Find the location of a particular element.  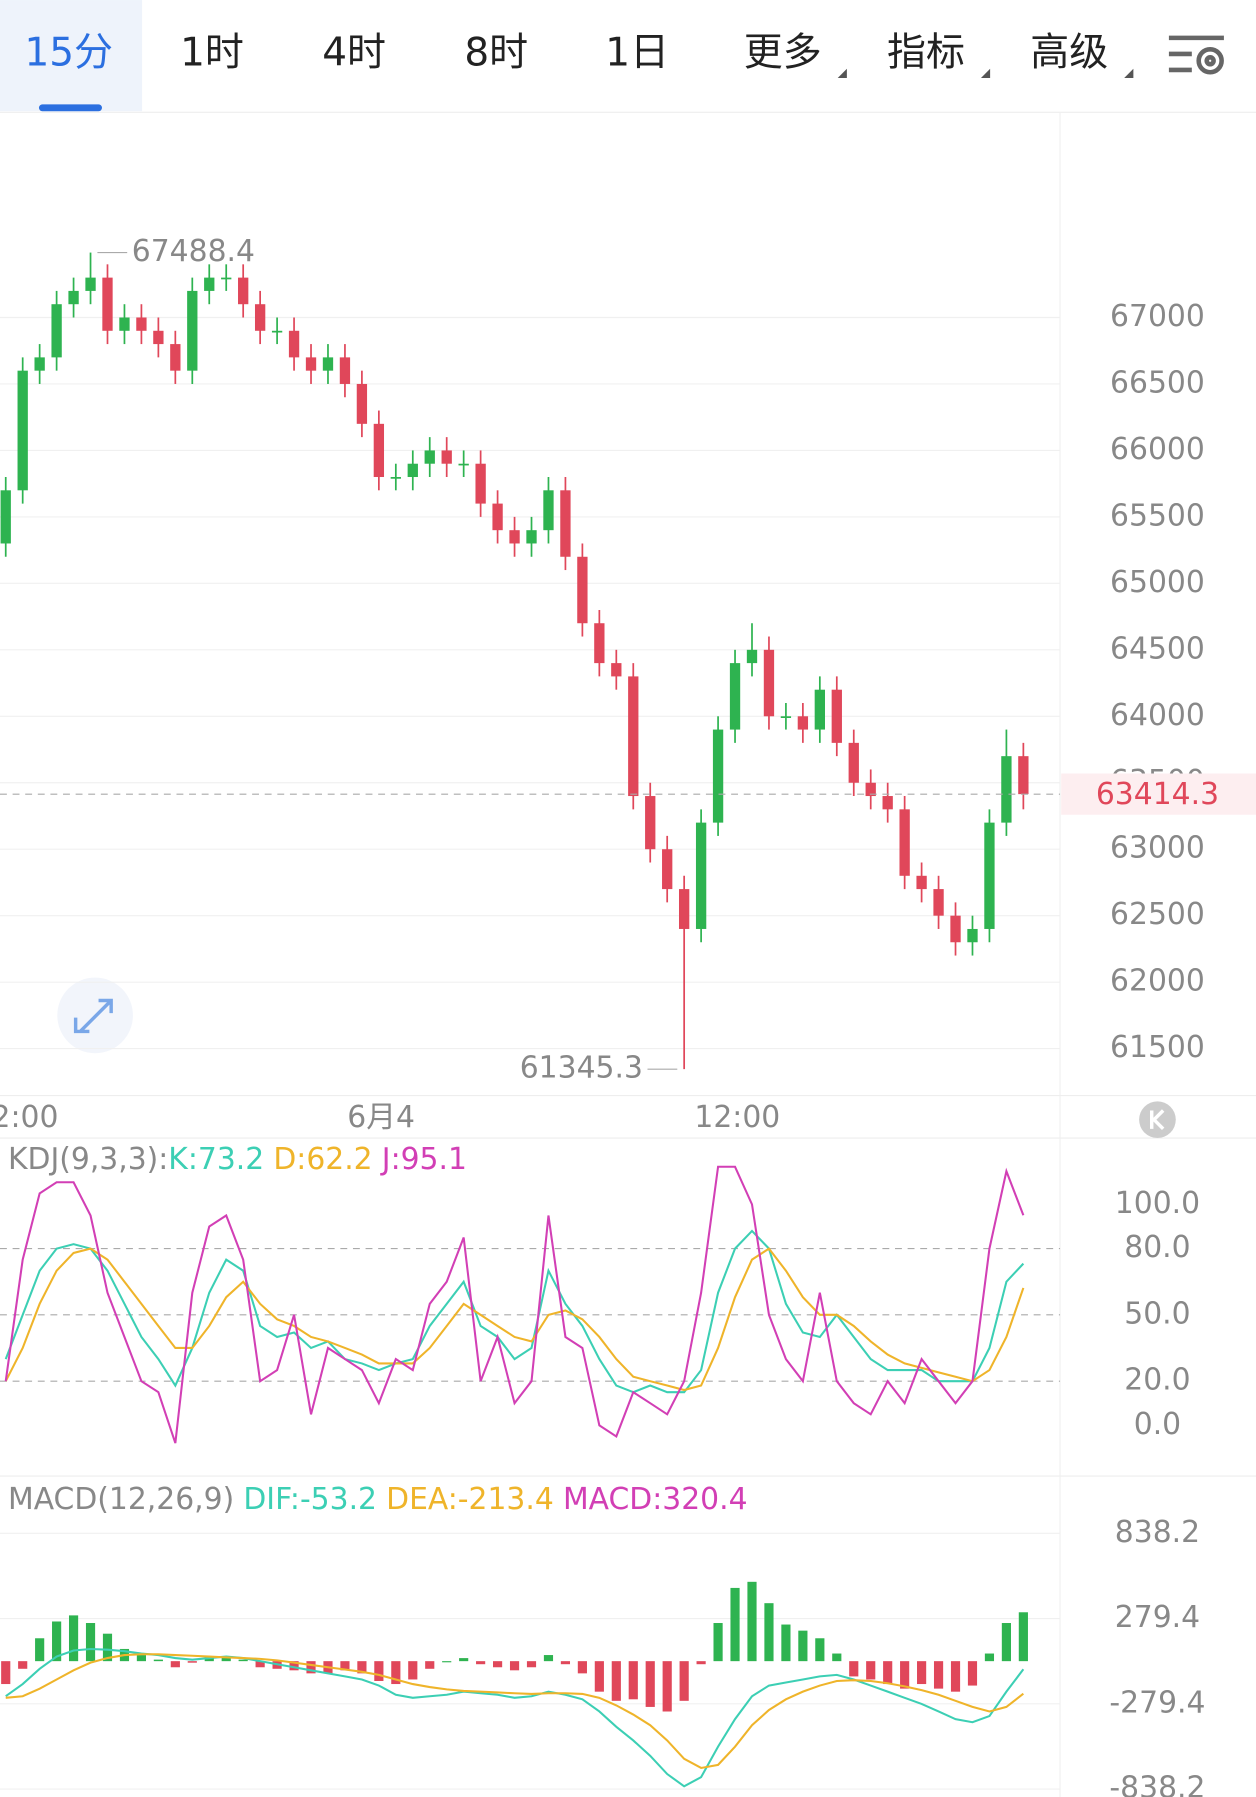

tab: 1日 is located at coordinates (637, 53).